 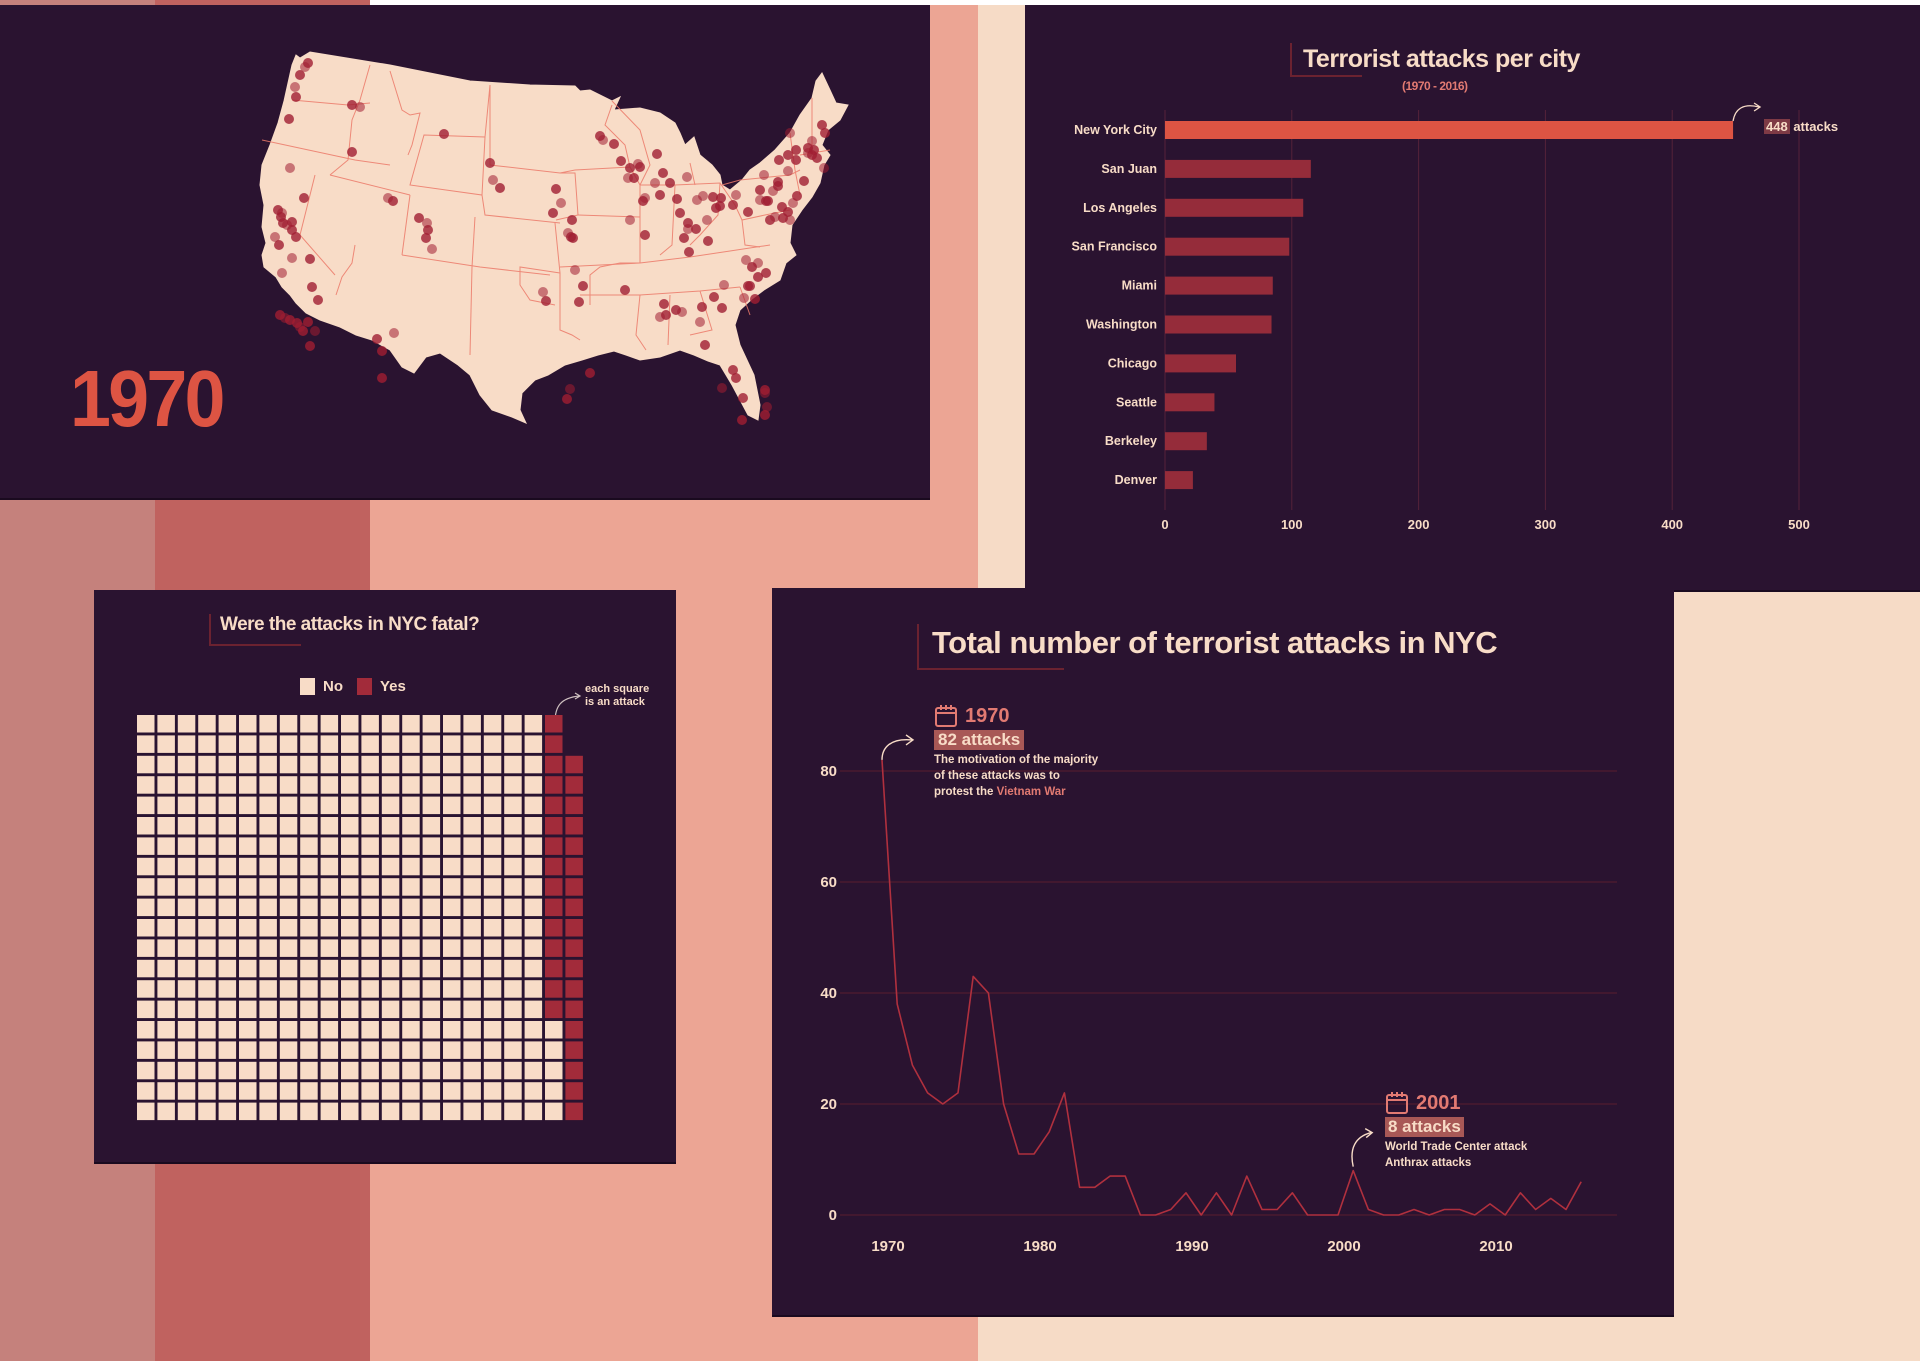 I want to click on waffle-legend: No Yes, so click(x=353, y=686).